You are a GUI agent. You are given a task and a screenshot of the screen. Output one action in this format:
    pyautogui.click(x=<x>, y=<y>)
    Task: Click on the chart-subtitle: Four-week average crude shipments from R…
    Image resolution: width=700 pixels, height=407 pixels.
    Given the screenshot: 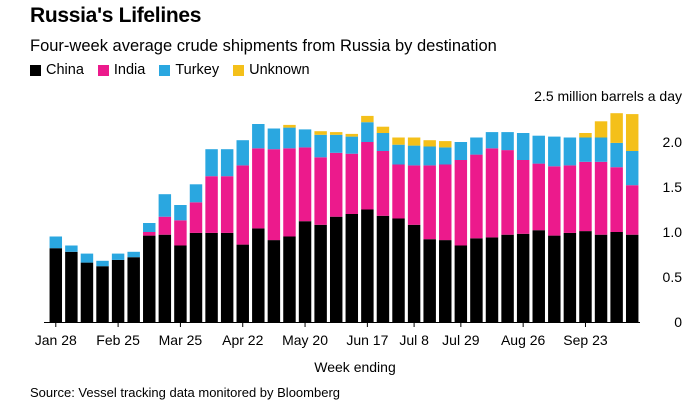 What is the action you would take?
    pyautogui.click(x=263, y=46)
    